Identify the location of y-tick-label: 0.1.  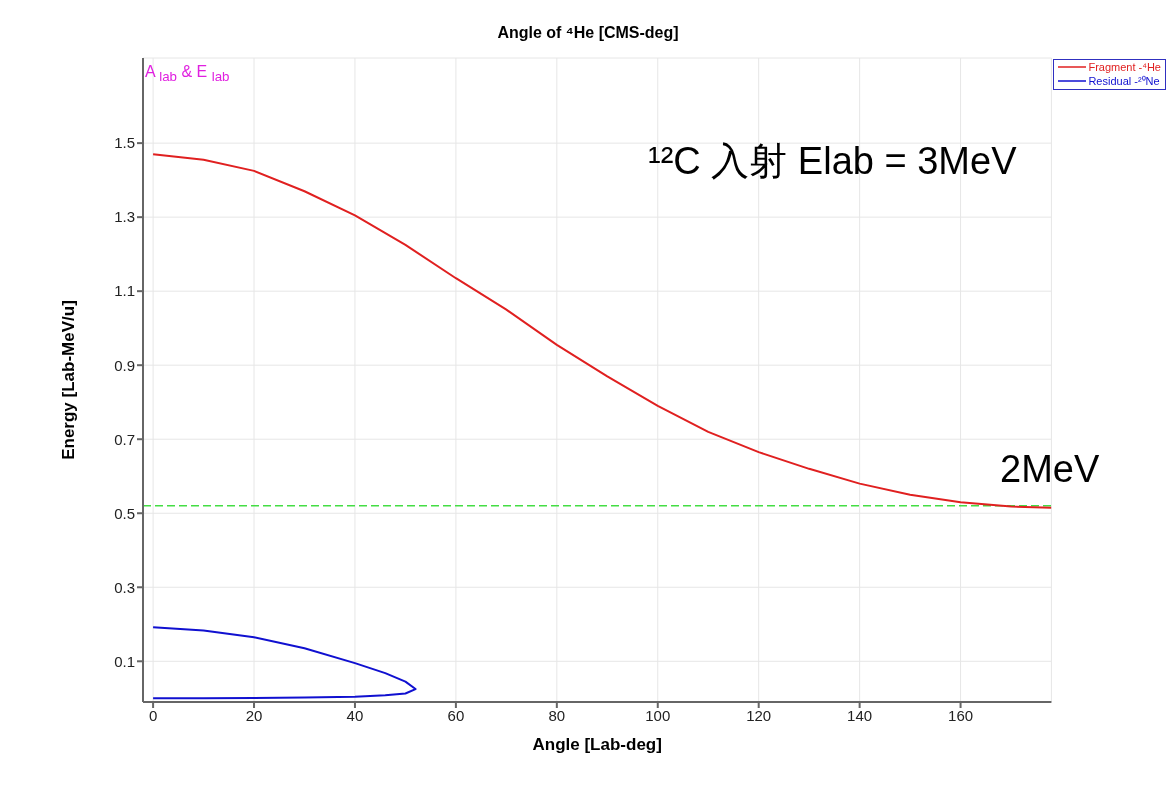
(124, 661).